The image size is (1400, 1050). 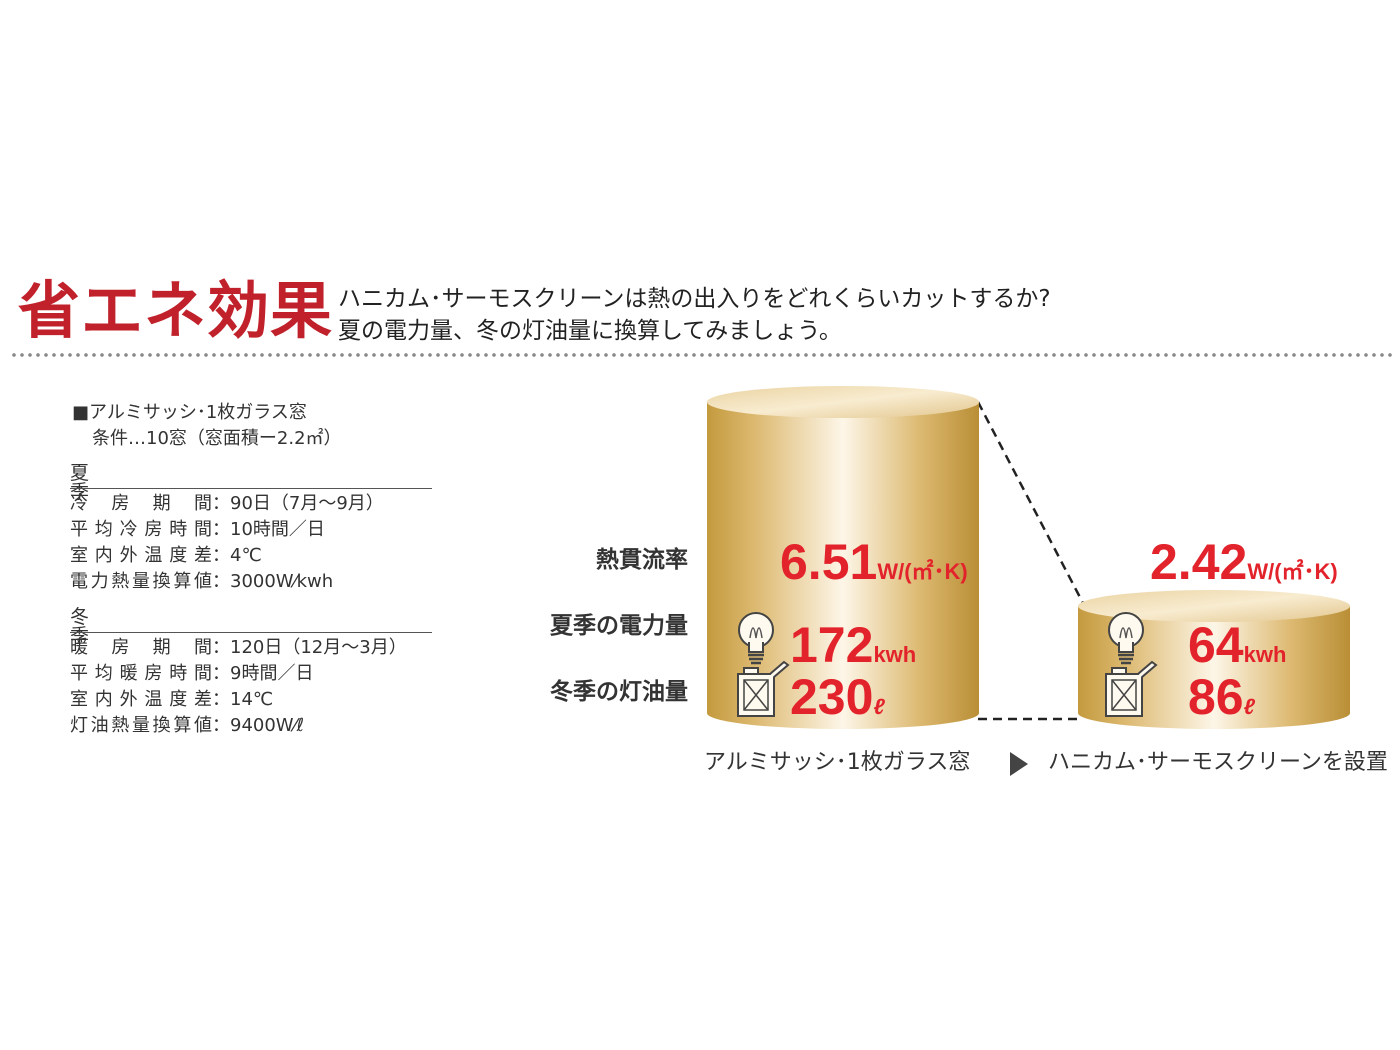 What do you see at coordinates (217, 438) in the screenshot?
I see `conditions-sub: 条件…10窓（窓面積ー2.2㎡）` at bounding box center [217, 438].